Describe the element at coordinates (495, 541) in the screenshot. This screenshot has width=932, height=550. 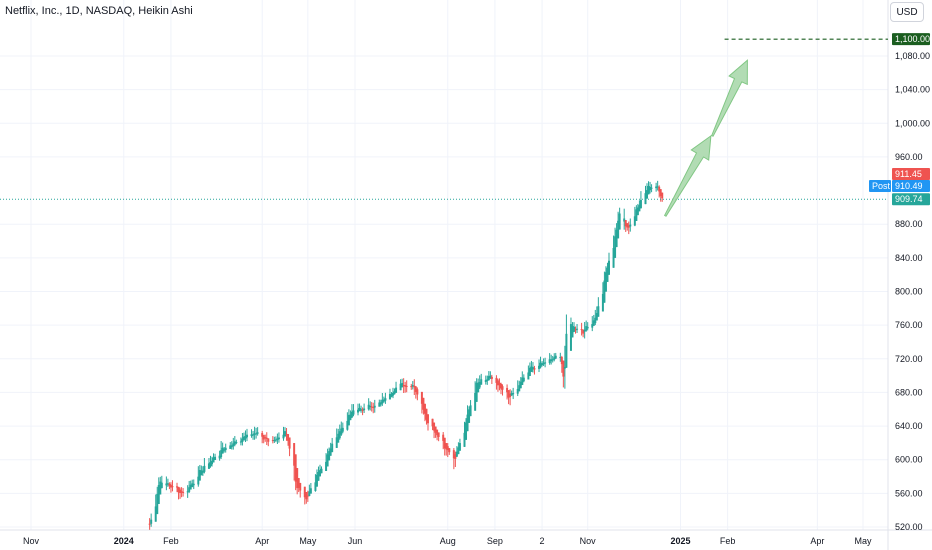
I see `time-tick-label: Sep` at that location.